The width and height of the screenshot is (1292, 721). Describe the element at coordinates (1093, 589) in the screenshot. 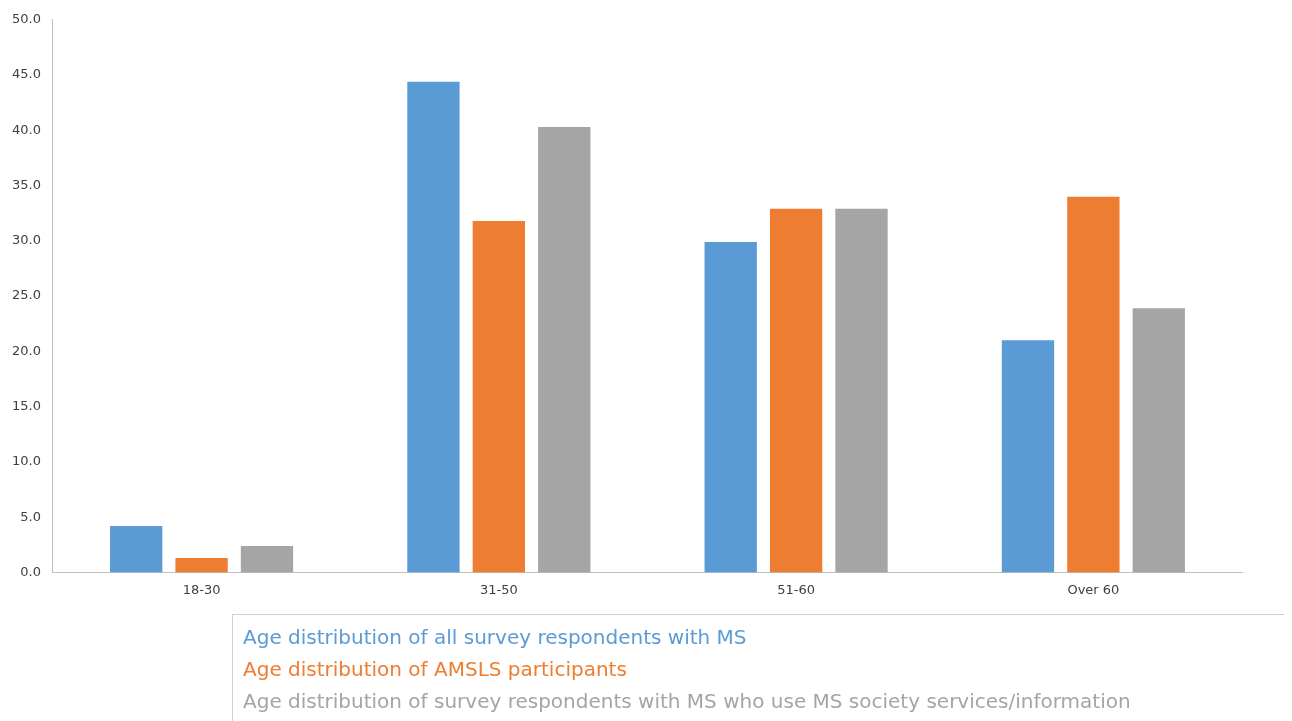

I see `x-tick-label: Over 60` at that location.